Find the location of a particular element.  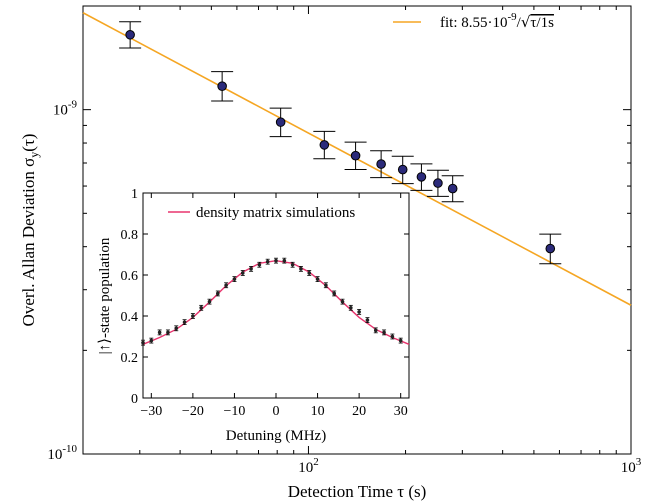

inset-legend: density matrix simulations is located at coordinates (261, 213).